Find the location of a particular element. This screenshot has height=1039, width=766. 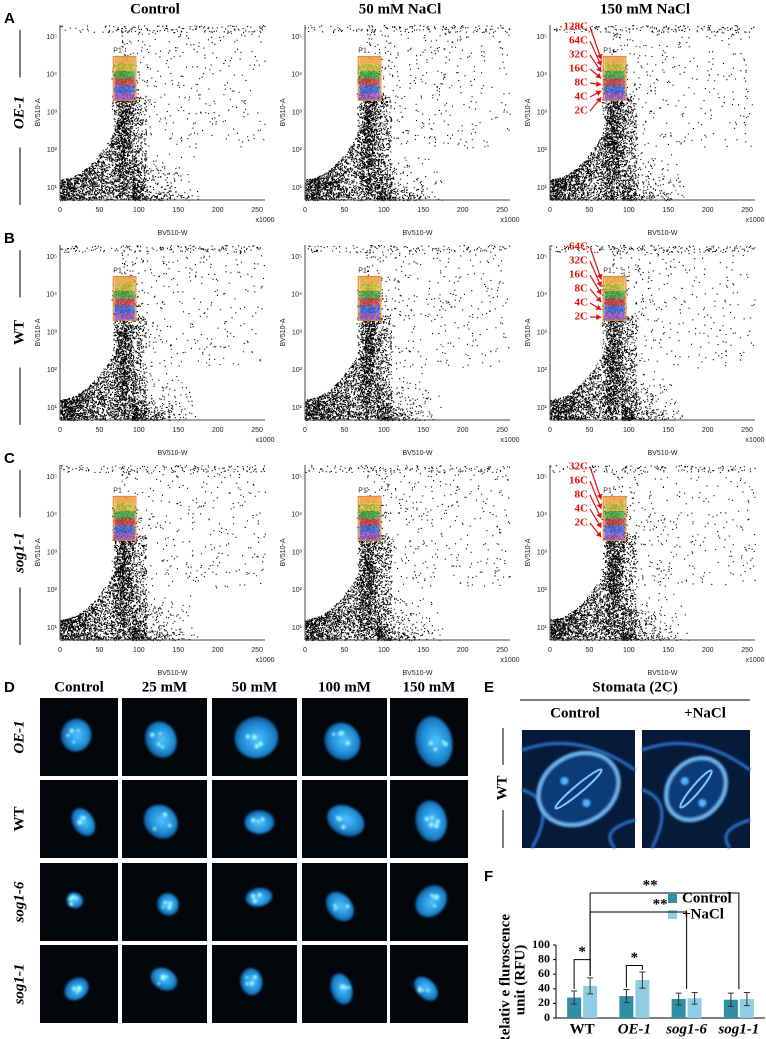

x-tick-label: 100 is located at coordinates (629, 650).